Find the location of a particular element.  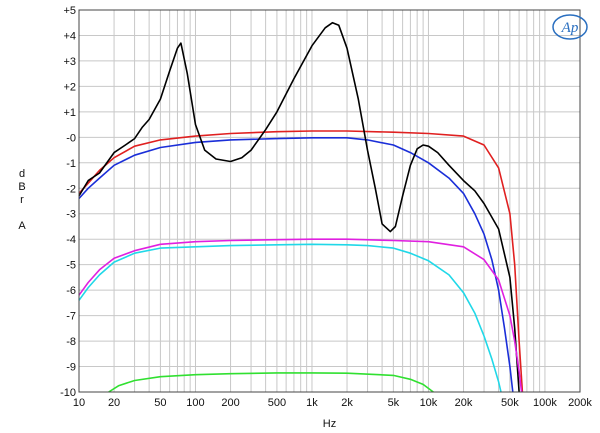

y-tick-label: +2 is located at coordinates (69, 87).